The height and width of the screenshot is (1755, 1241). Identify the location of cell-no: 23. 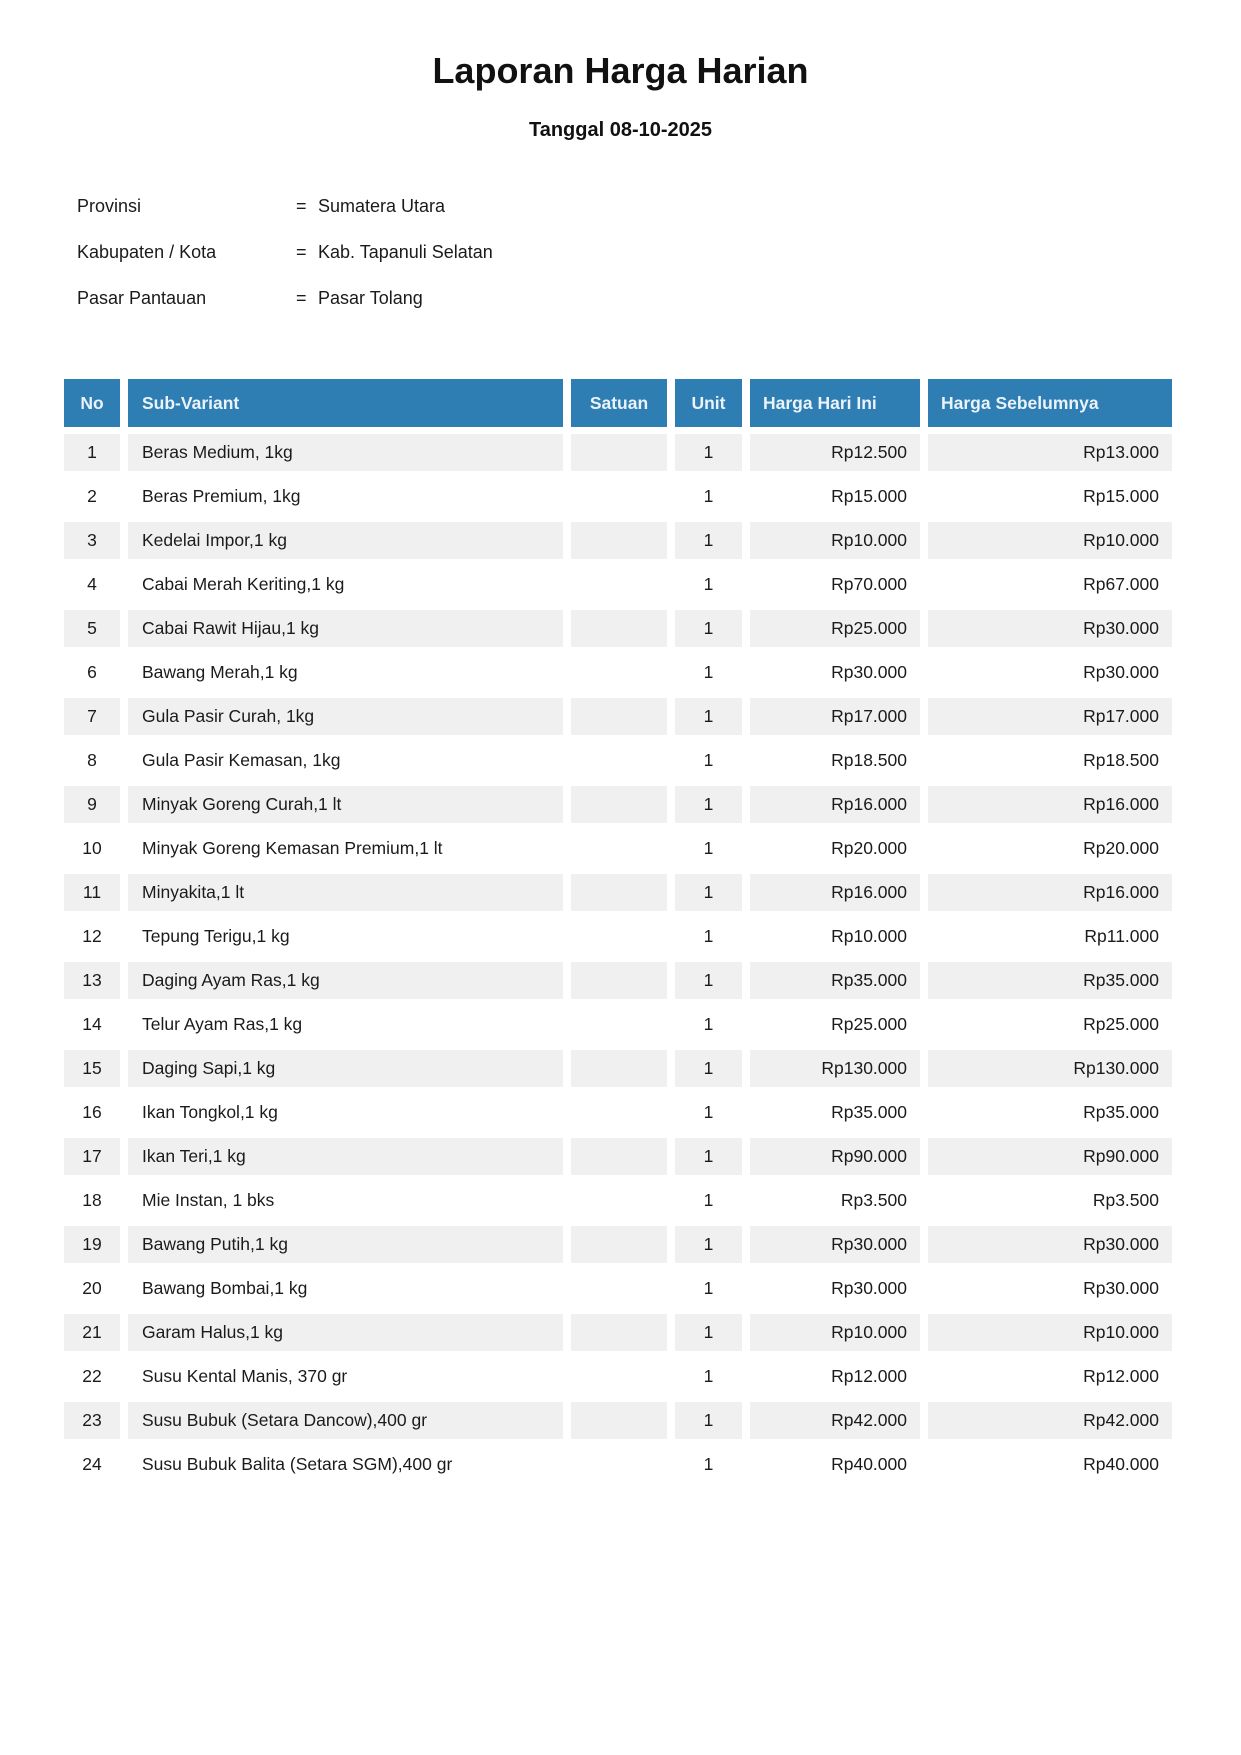
(92, 1420).